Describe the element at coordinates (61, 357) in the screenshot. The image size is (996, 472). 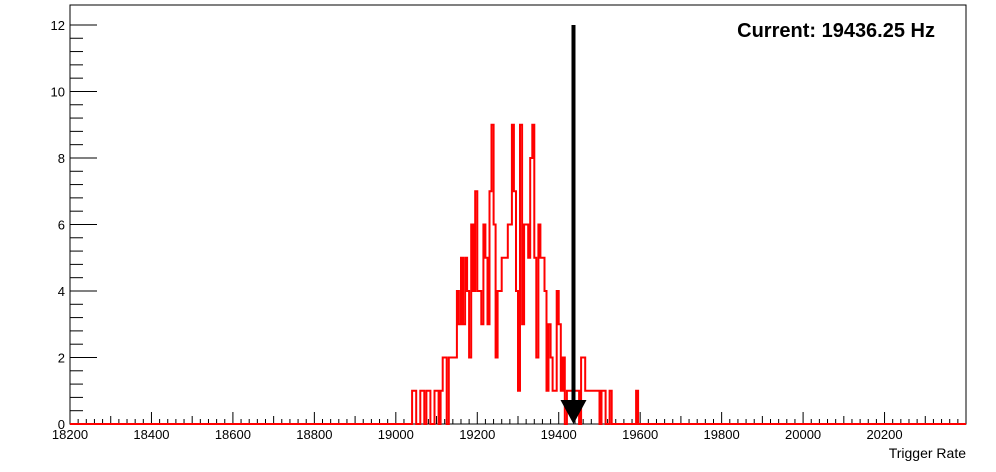
I see `y-tick-label: 2` at that location.